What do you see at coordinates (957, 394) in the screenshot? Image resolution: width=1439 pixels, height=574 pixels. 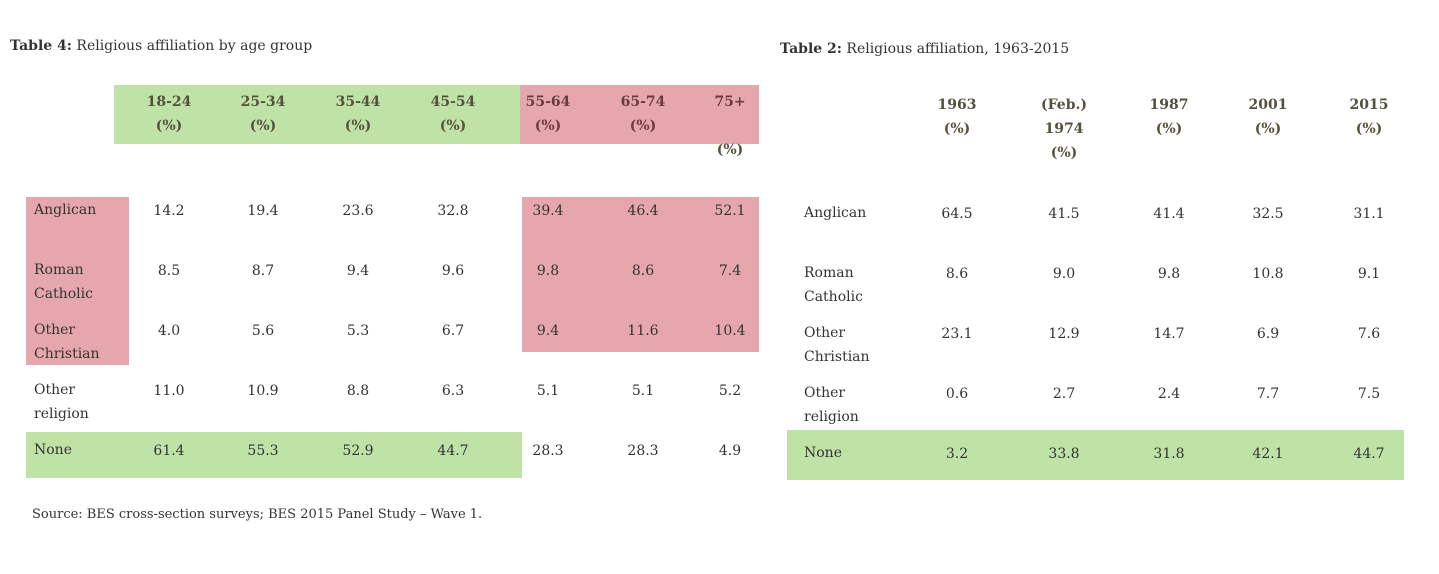 I see `table2-cell: 0.6` at bounding box center [957, 394].